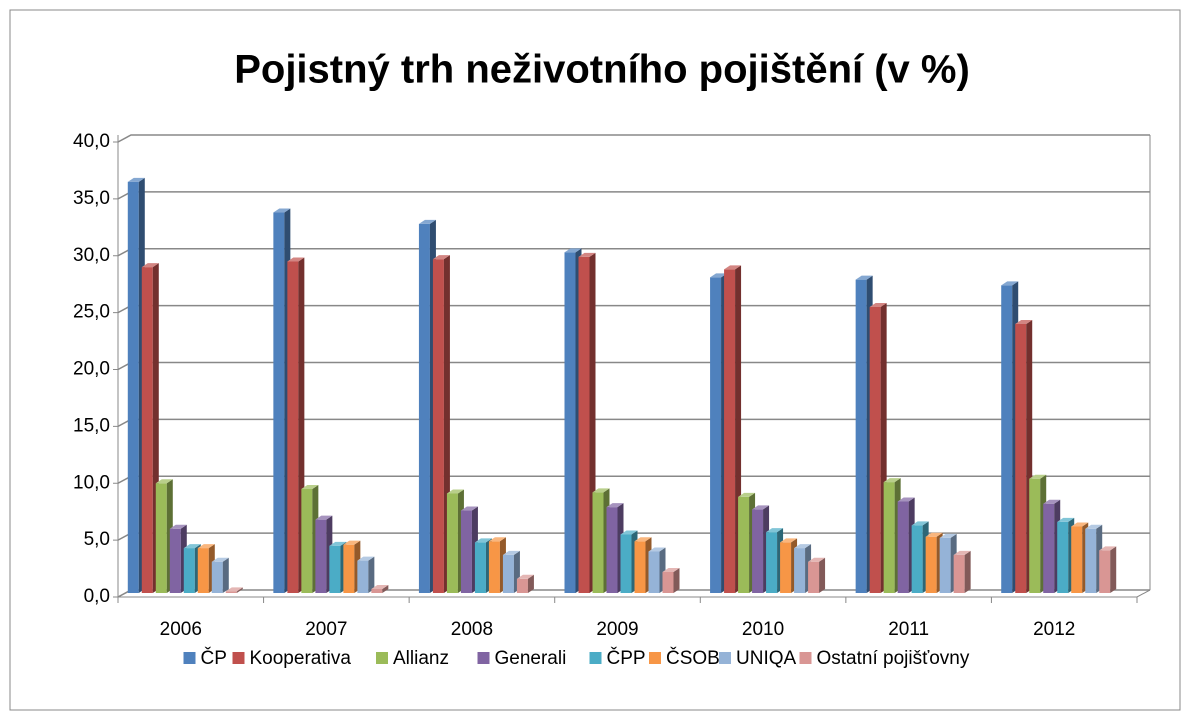 Image resolution: width=1190 pixels, height=720 pixels. What do you see at coordinates (91, 482) in the screenshot?
I see `y-tick-label: 10,0` at bounding box center [91, 482].